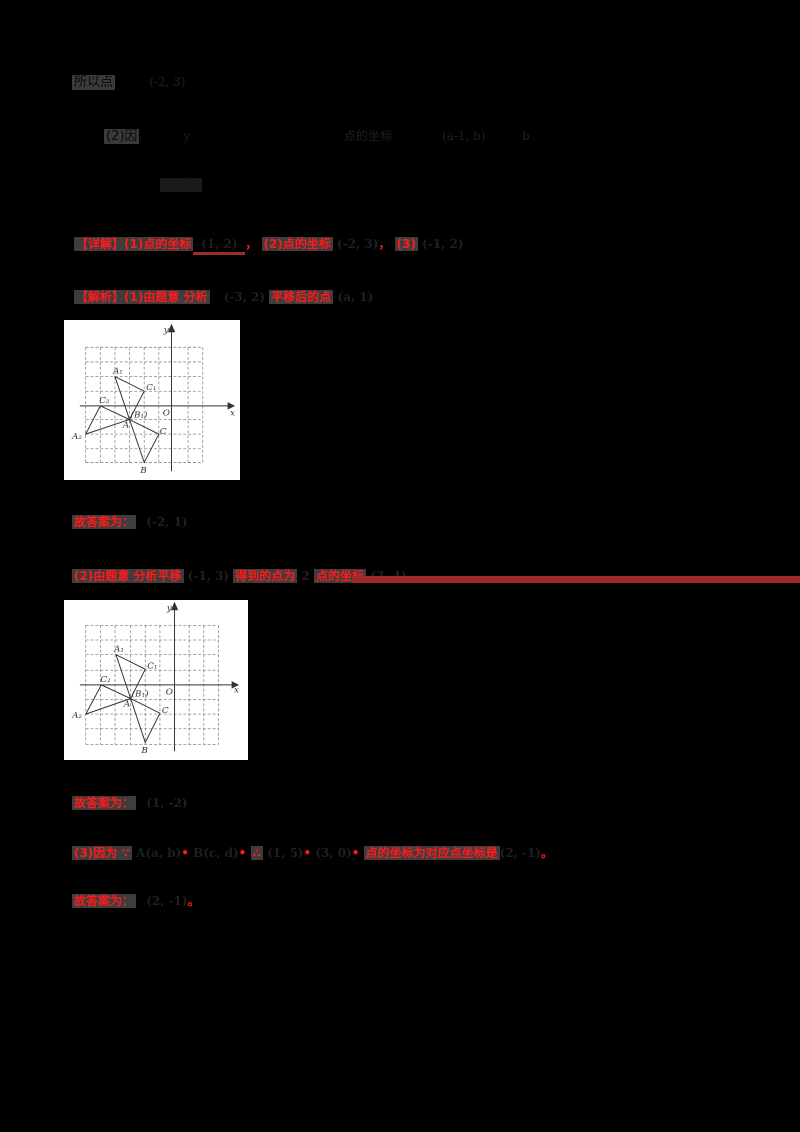 This screenshot has width=800, height=1132. What do you see at coordinates (256, 853) in the screenshot?
I see `analysis3-label2: ∴` at bounding box center [256, 853].